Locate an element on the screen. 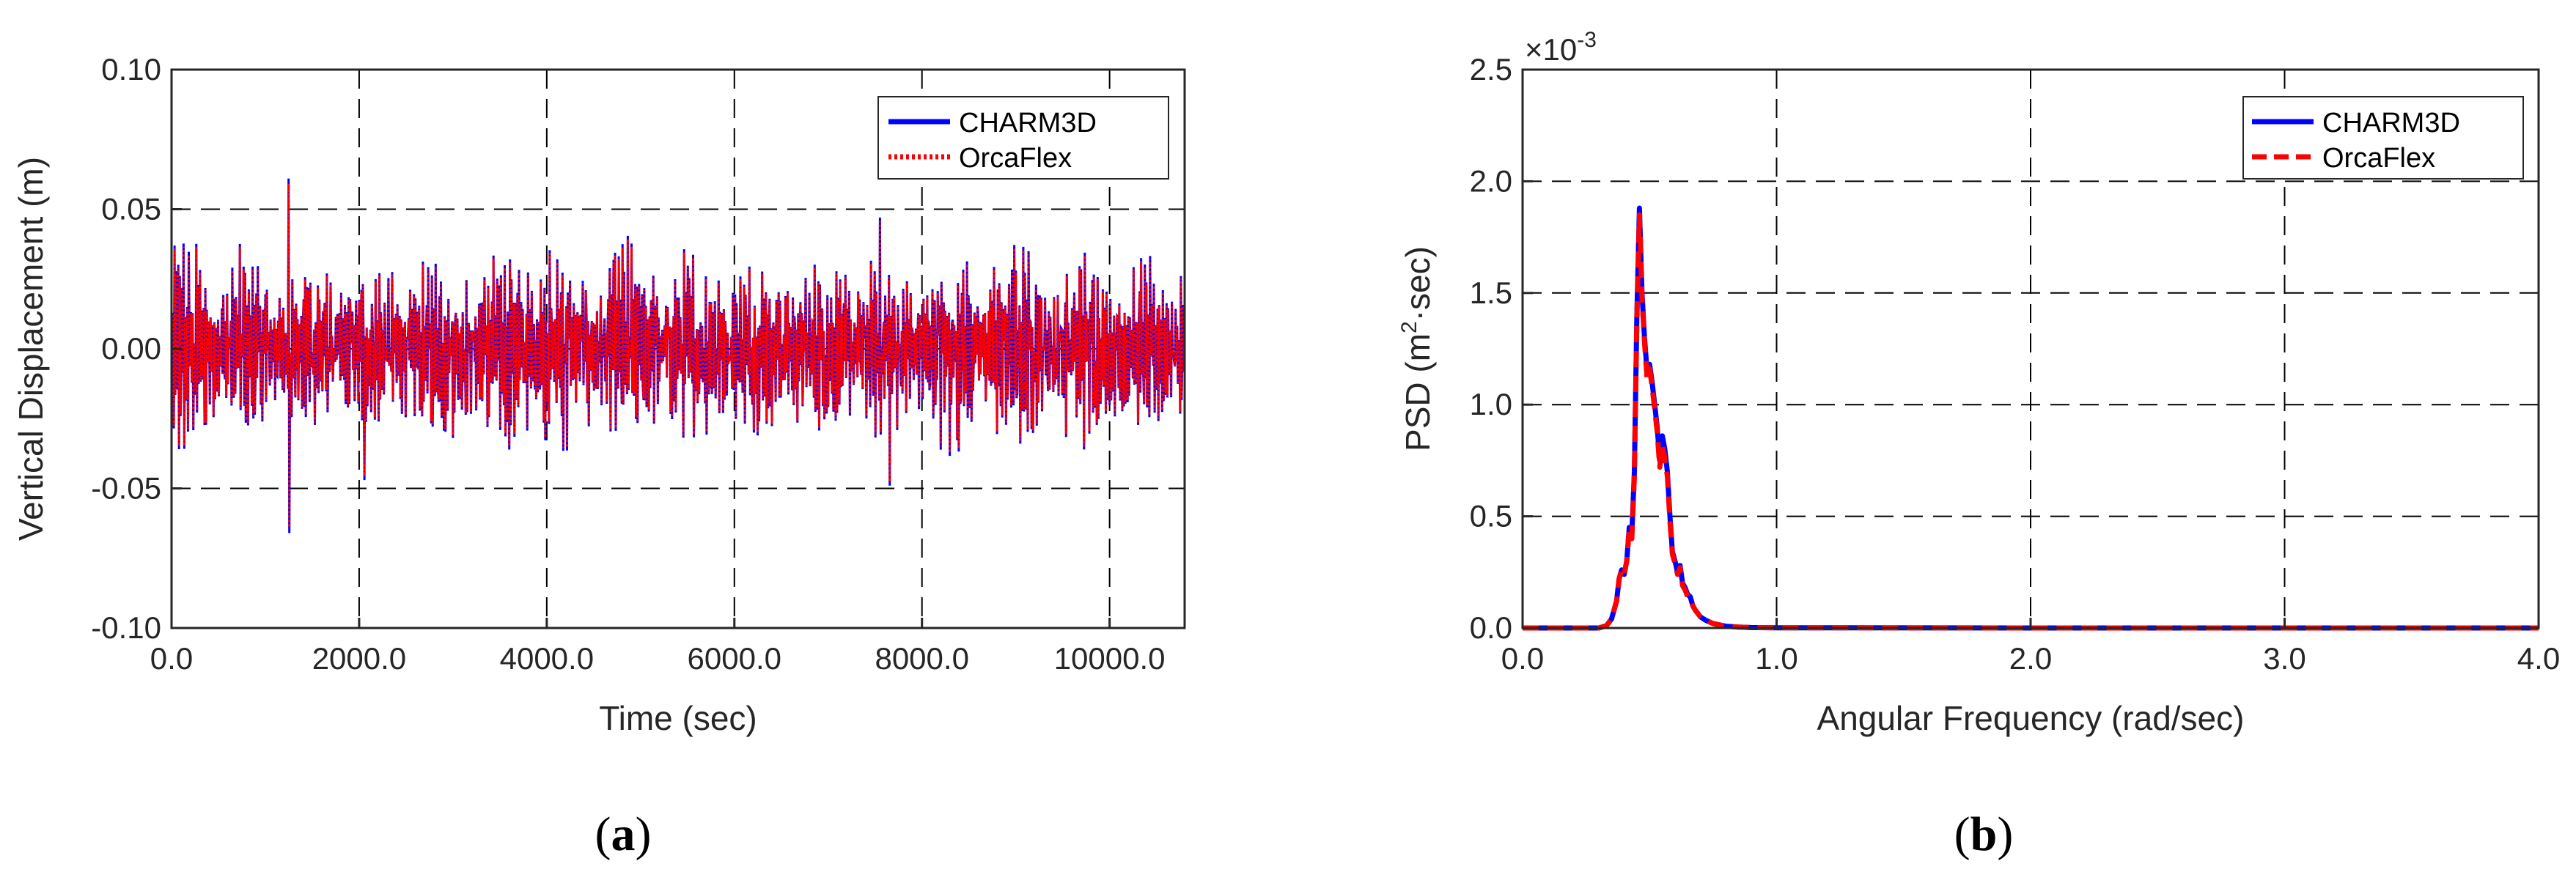 The height and width of the screenshot is (883, 2576). panel-b-y-tick-label: 2.0 is located at coordinates (1491, 180).